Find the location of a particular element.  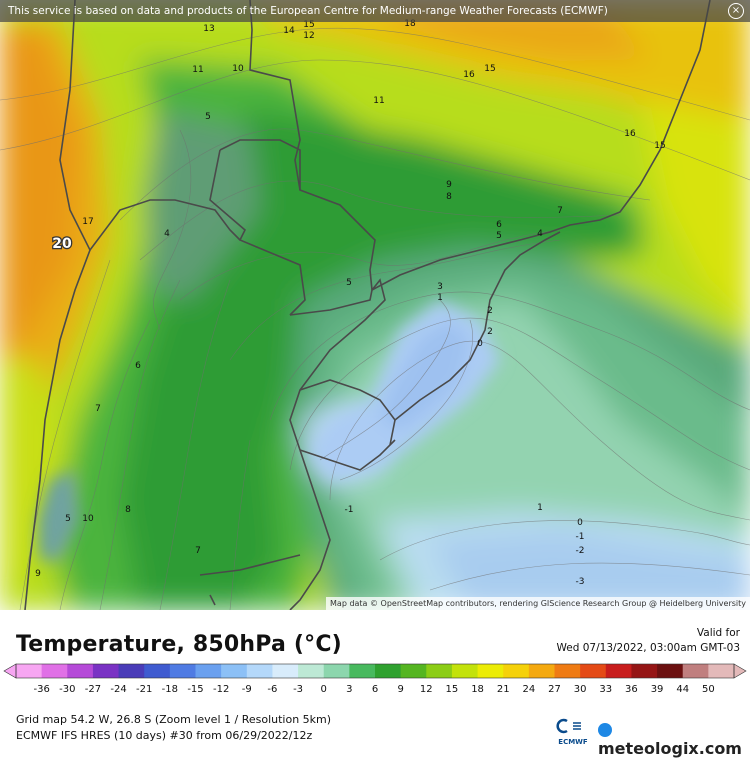

contour-label: -2 is located at coordinates (580, 551).